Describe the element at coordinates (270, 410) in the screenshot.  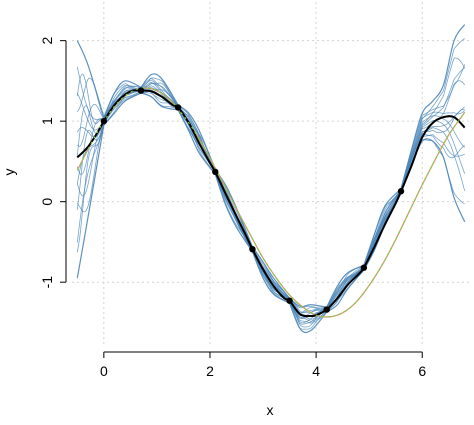
I see `x-axis-label: x` at that location.